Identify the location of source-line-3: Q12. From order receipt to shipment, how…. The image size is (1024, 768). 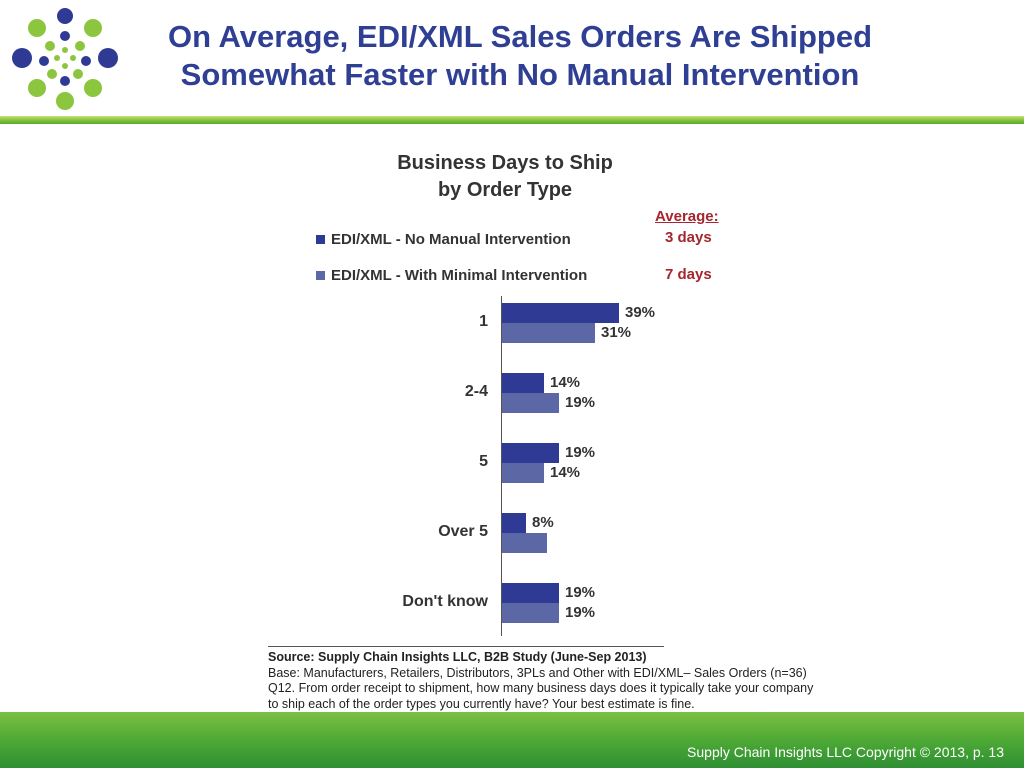
(541, 688).